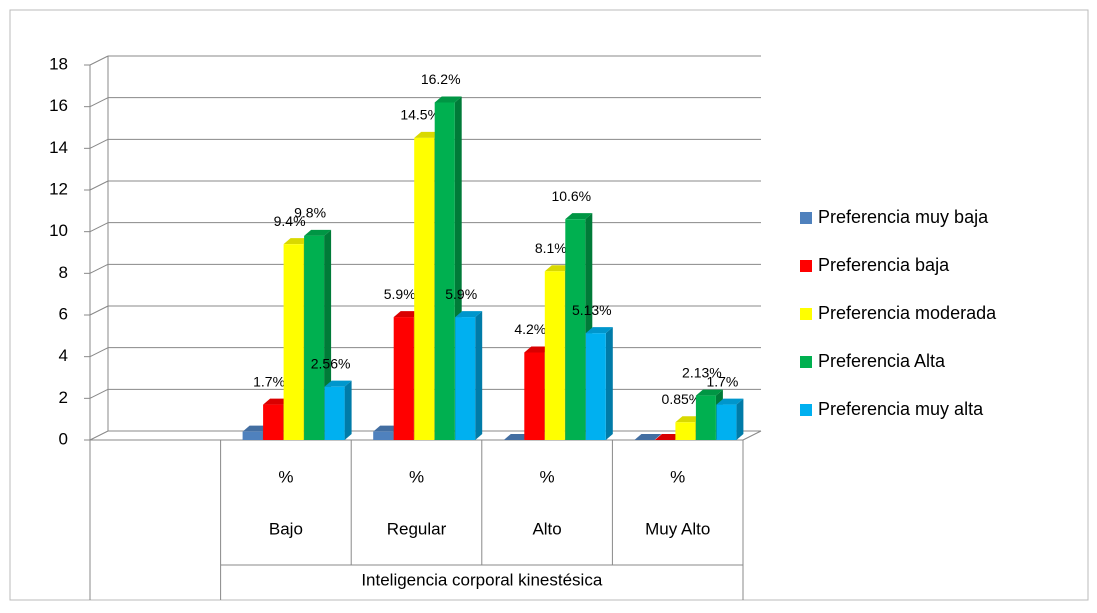 The width and height of the screenshot is (1097, 613). Describe the element at coordinates (907, 313) in the screenshot. I see `legend-label: Preferencia moderada` at that location.